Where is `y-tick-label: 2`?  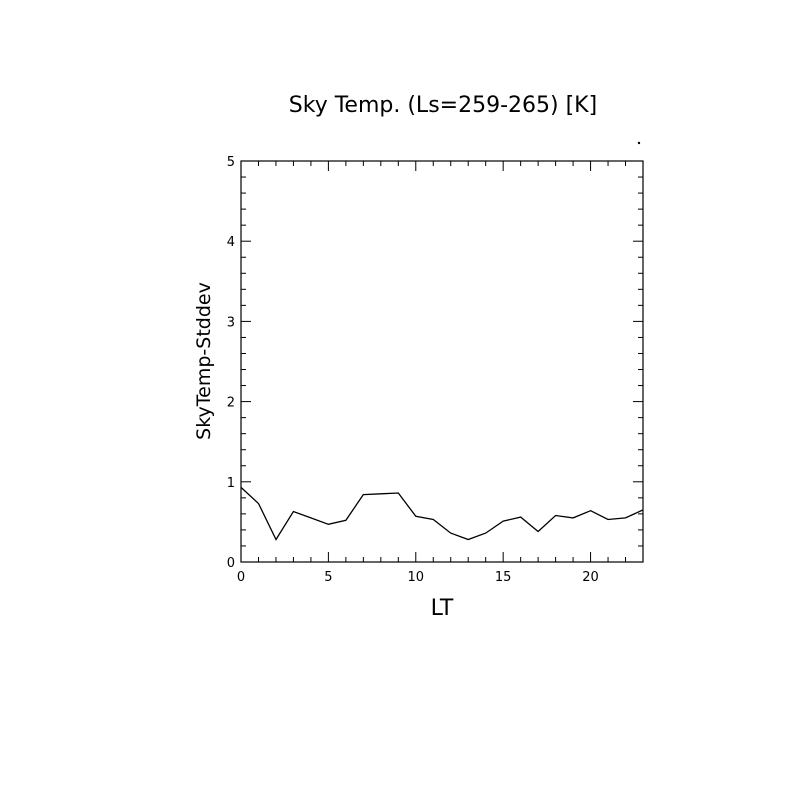
y-tick-label: 2 is located at coordinates (231, 403).